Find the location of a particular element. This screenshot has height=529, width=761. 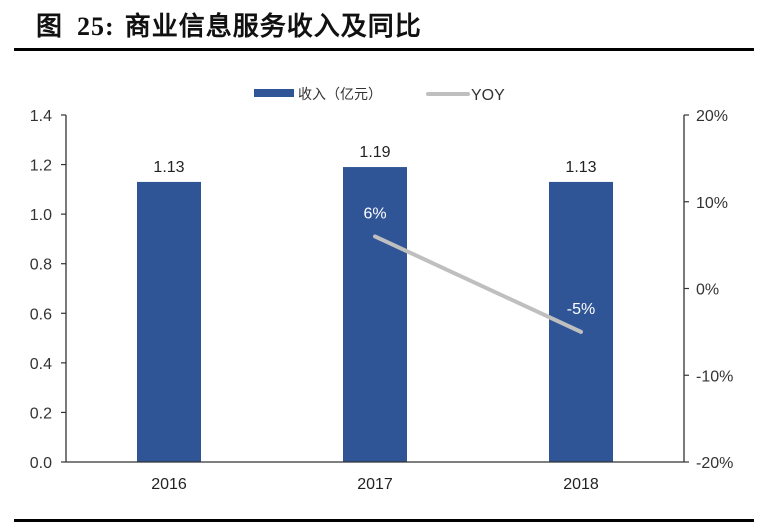

x-tick-label: 2017 is located at coordinates (375, 484).